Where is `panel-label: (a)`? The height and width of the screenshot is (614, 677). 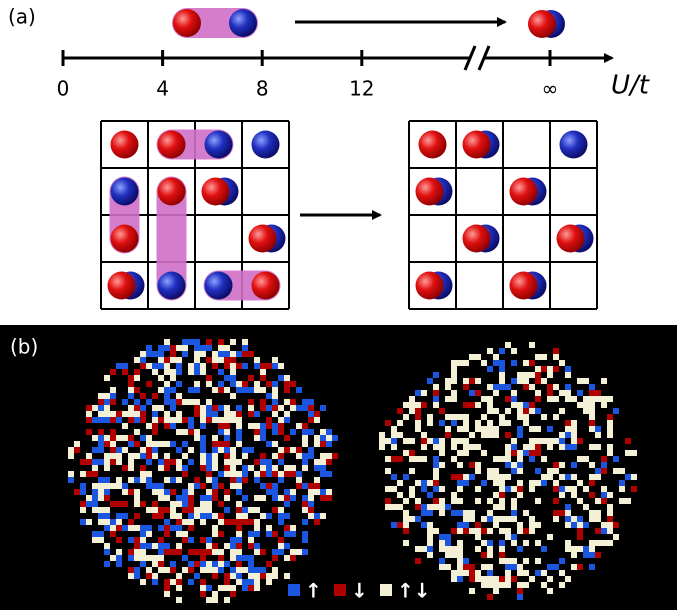 panel-label: (a) is located at coordinates (22, 17).